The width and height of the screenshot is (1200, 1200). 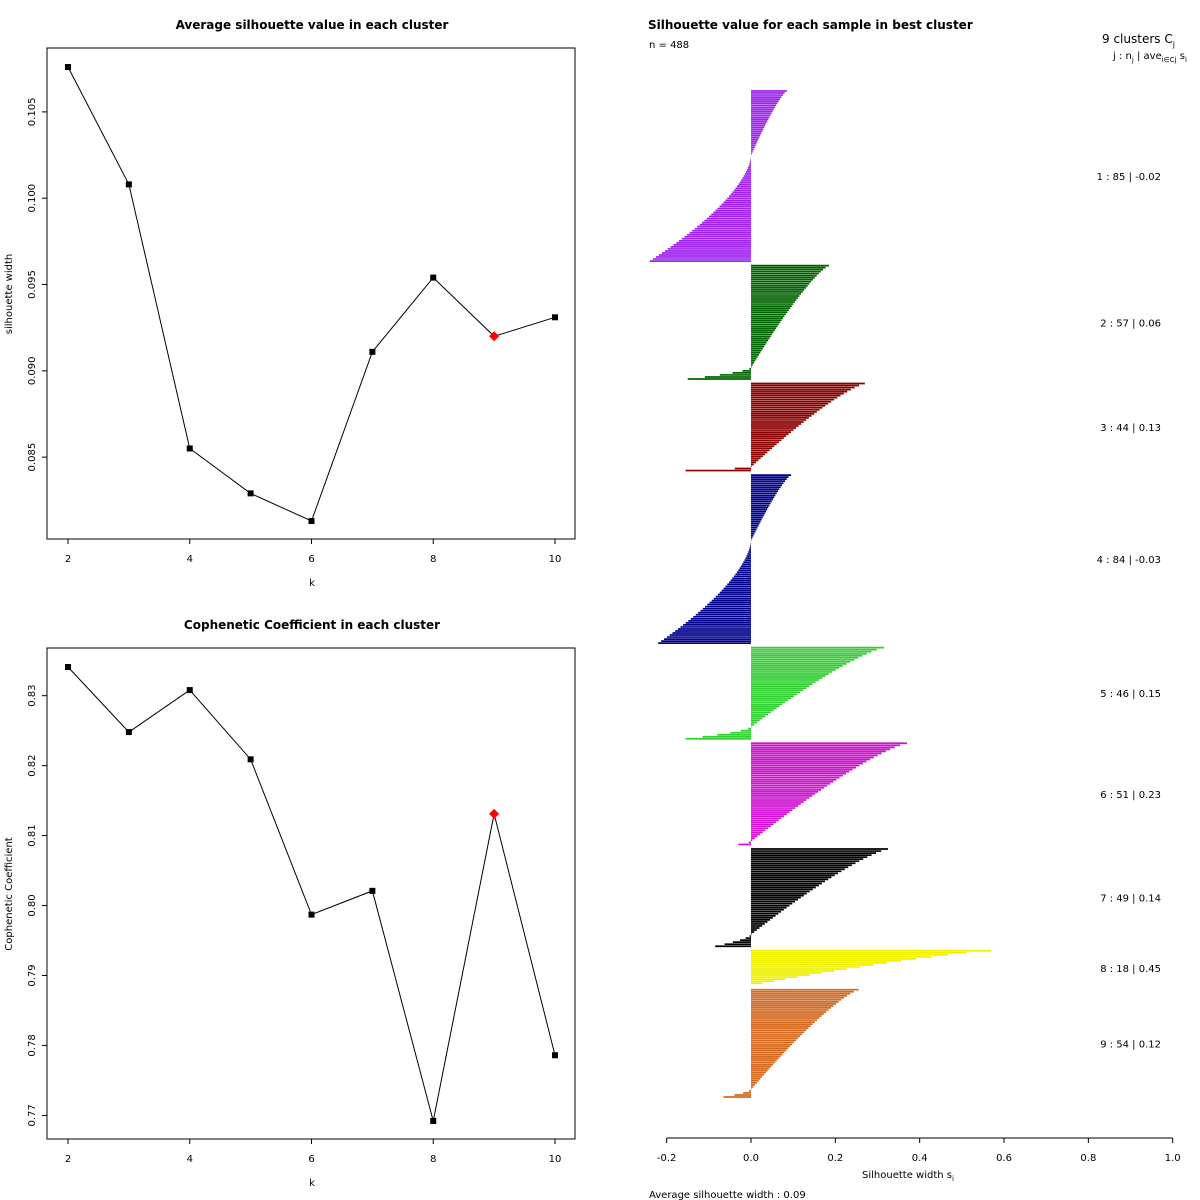 I want to click on y-tick-label: 0.77, so click(x=32, y=1115).